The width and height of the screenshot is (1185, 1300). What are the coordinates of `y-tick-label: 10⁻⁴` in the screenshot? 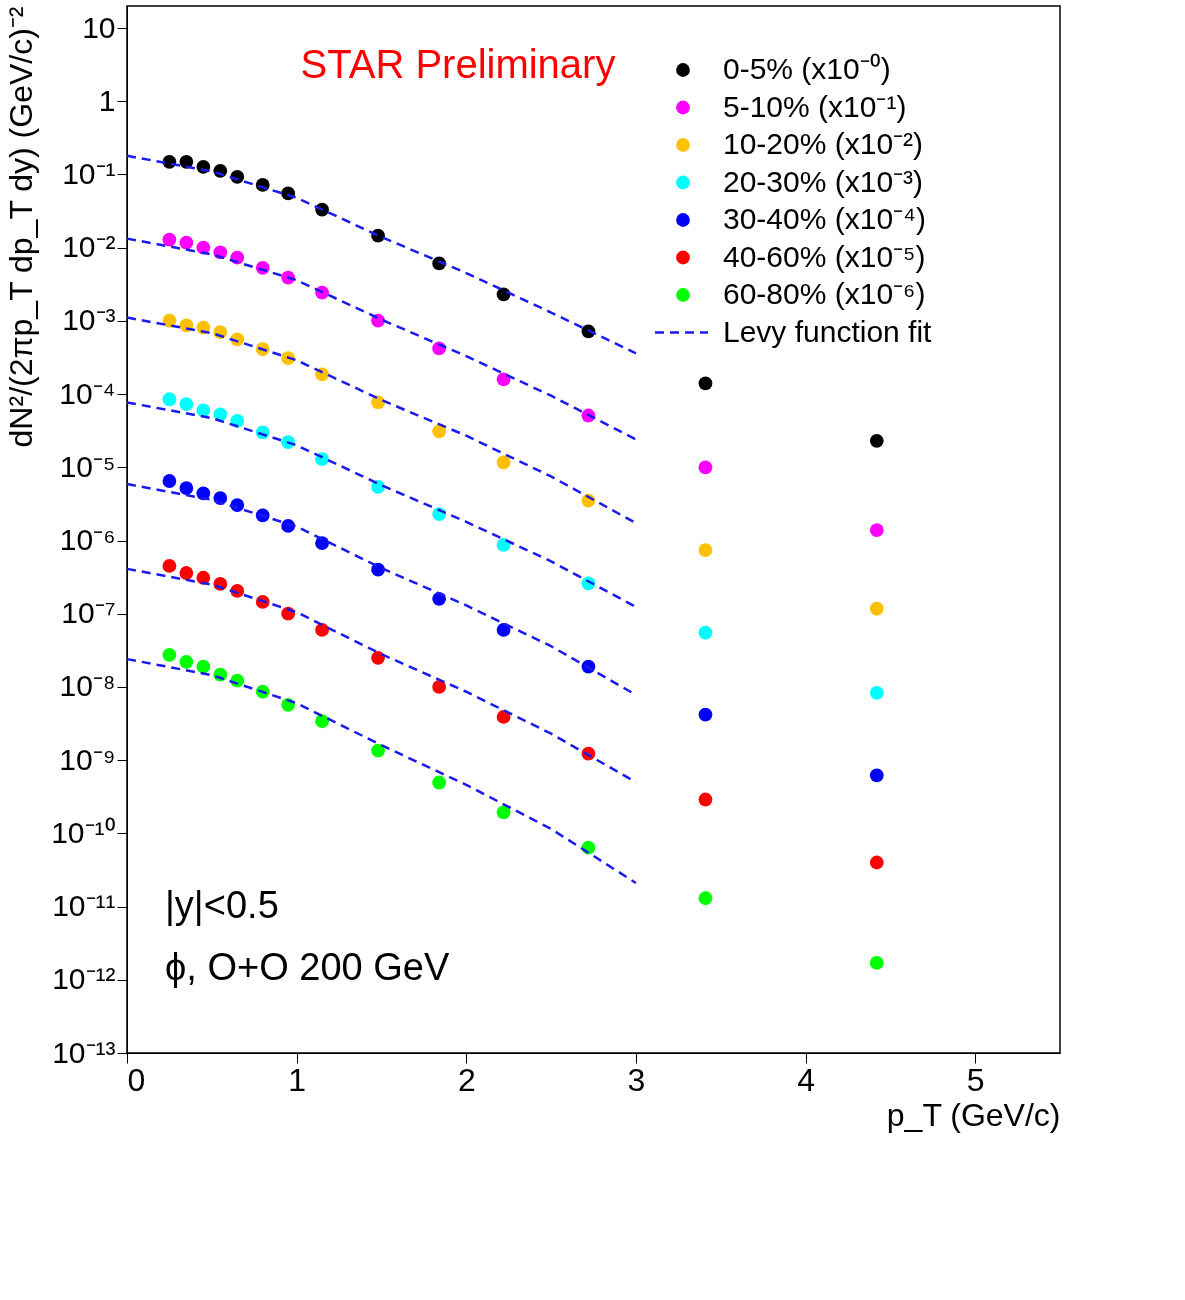 It's located at (87, 393).